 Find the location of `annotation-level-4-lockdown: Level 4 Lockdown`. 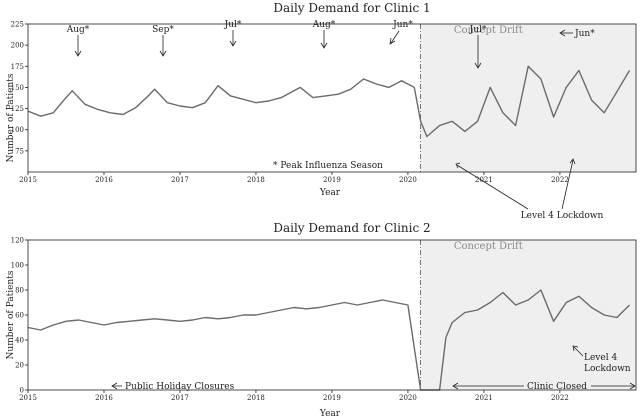

annotation-level-4-lockdown: Level 4 Lockdown is located at coordinates (562, 216).